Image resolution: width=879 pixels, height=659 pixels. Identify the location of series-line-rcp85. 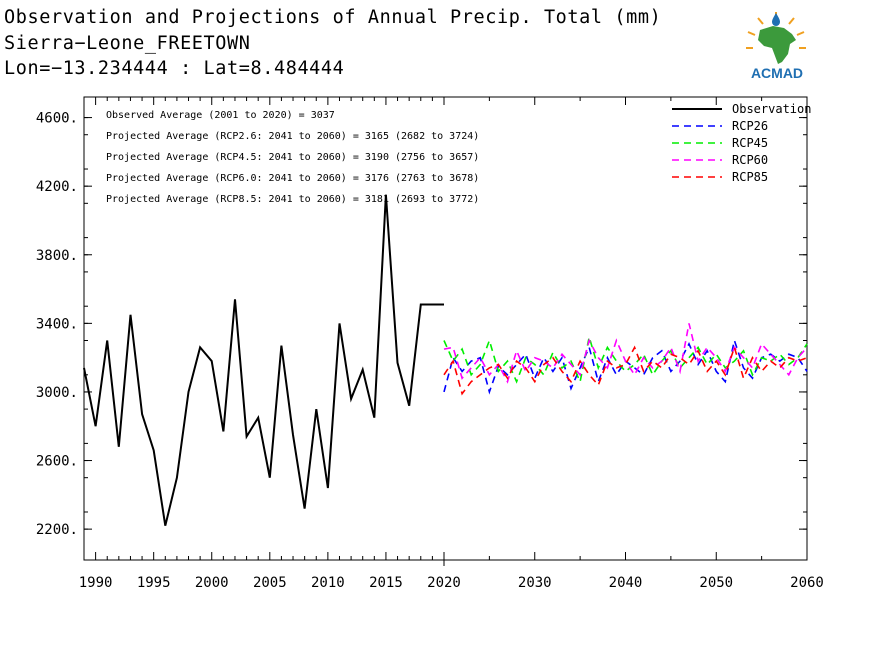
(625, 370).